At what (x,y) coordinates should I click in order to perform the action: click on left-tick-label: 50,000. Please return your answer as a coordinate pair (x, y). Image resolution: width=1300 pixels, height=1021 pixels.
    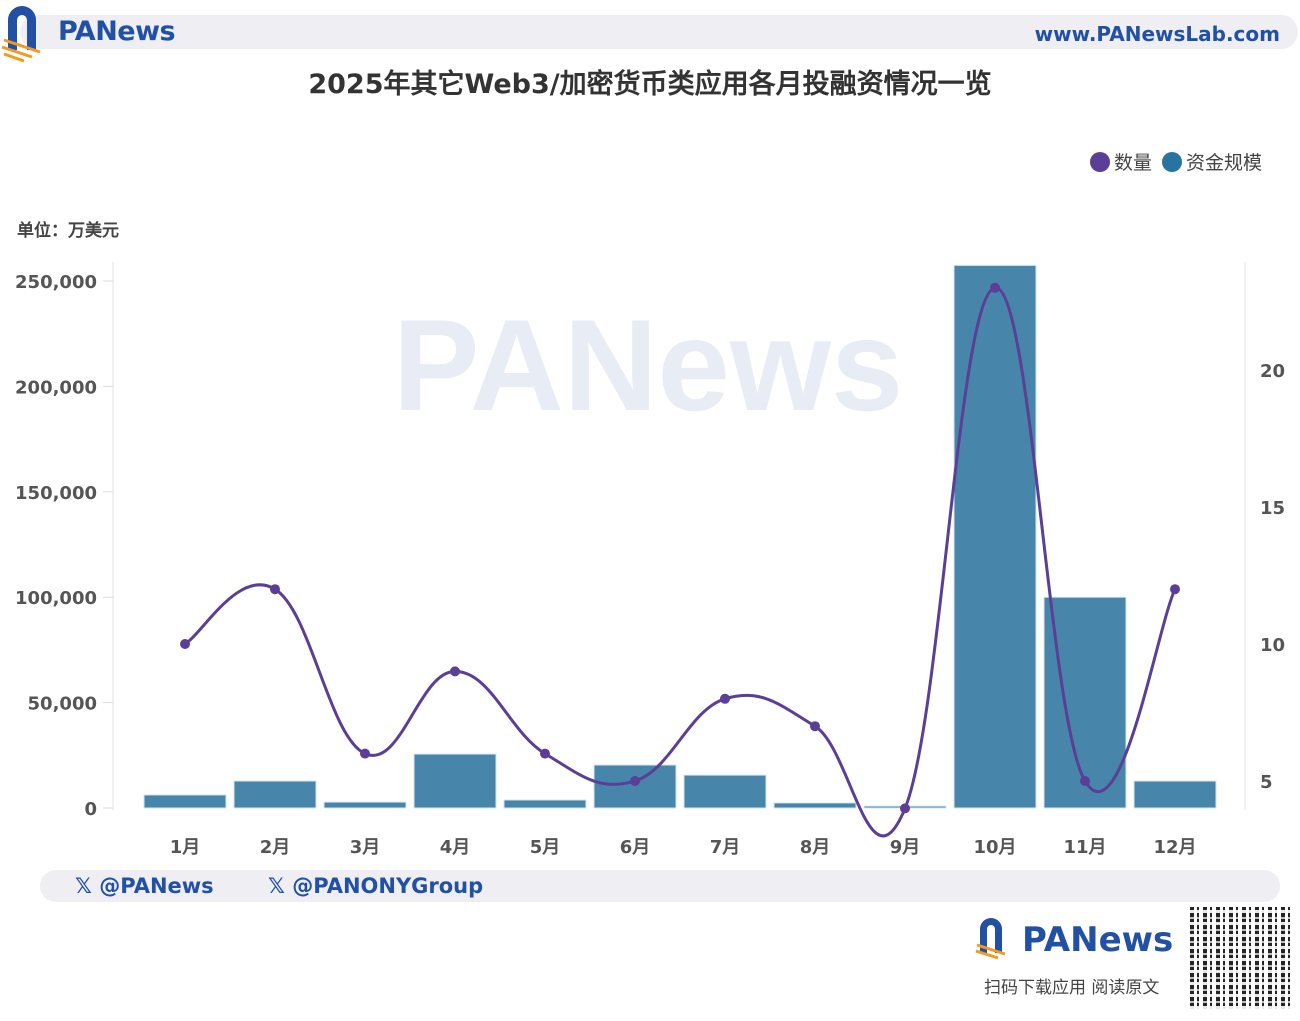
    Looking at the image, I should click on (62, 704).